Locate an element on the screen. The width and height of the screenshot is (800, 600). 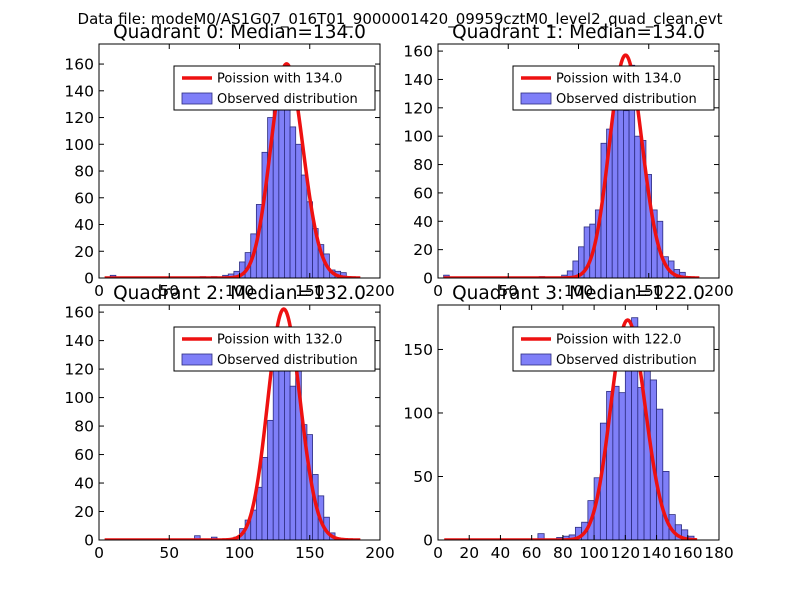
x-tick-label: 160 is located at coordinates (688, 553).